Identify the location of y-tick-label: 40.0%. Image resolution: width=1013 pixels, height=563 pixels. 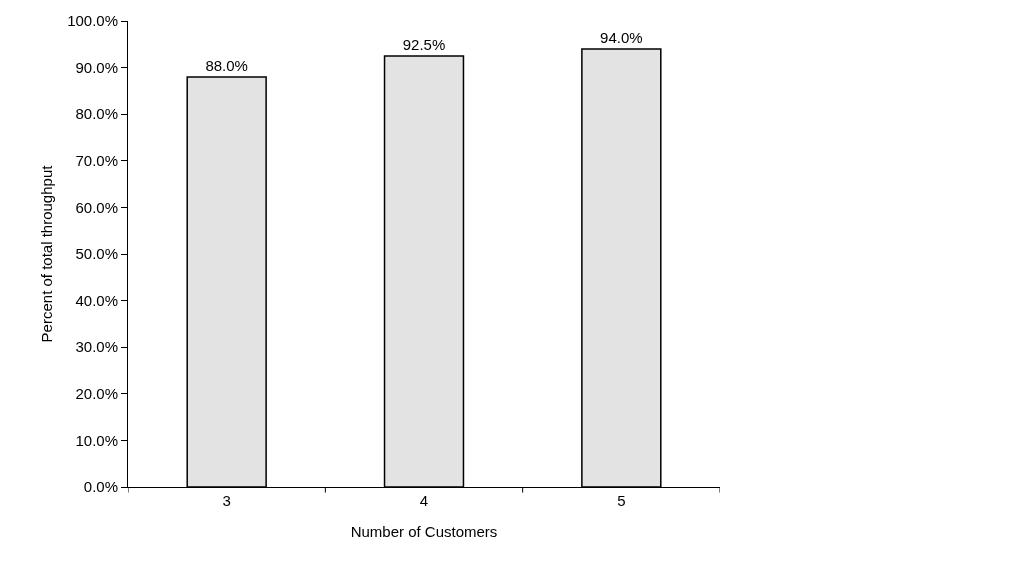
(96, 300).